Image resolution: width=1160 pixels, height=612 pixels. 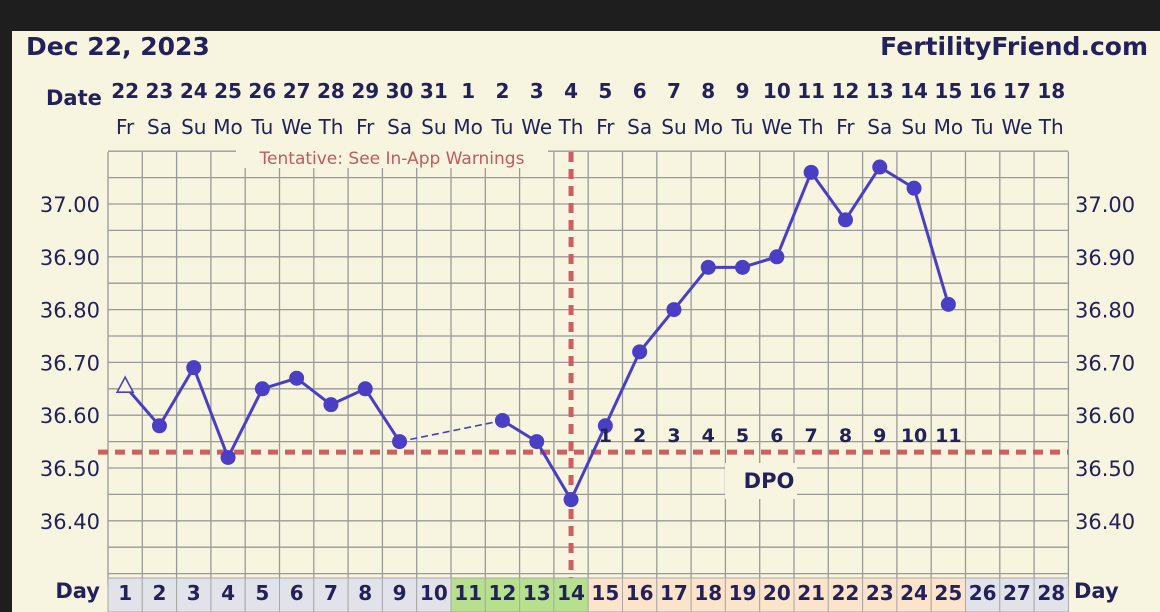 What do you see at coordinates (948, 91) in the screenshot?
I see `date-label: 15` at bounding box center [948, 91].